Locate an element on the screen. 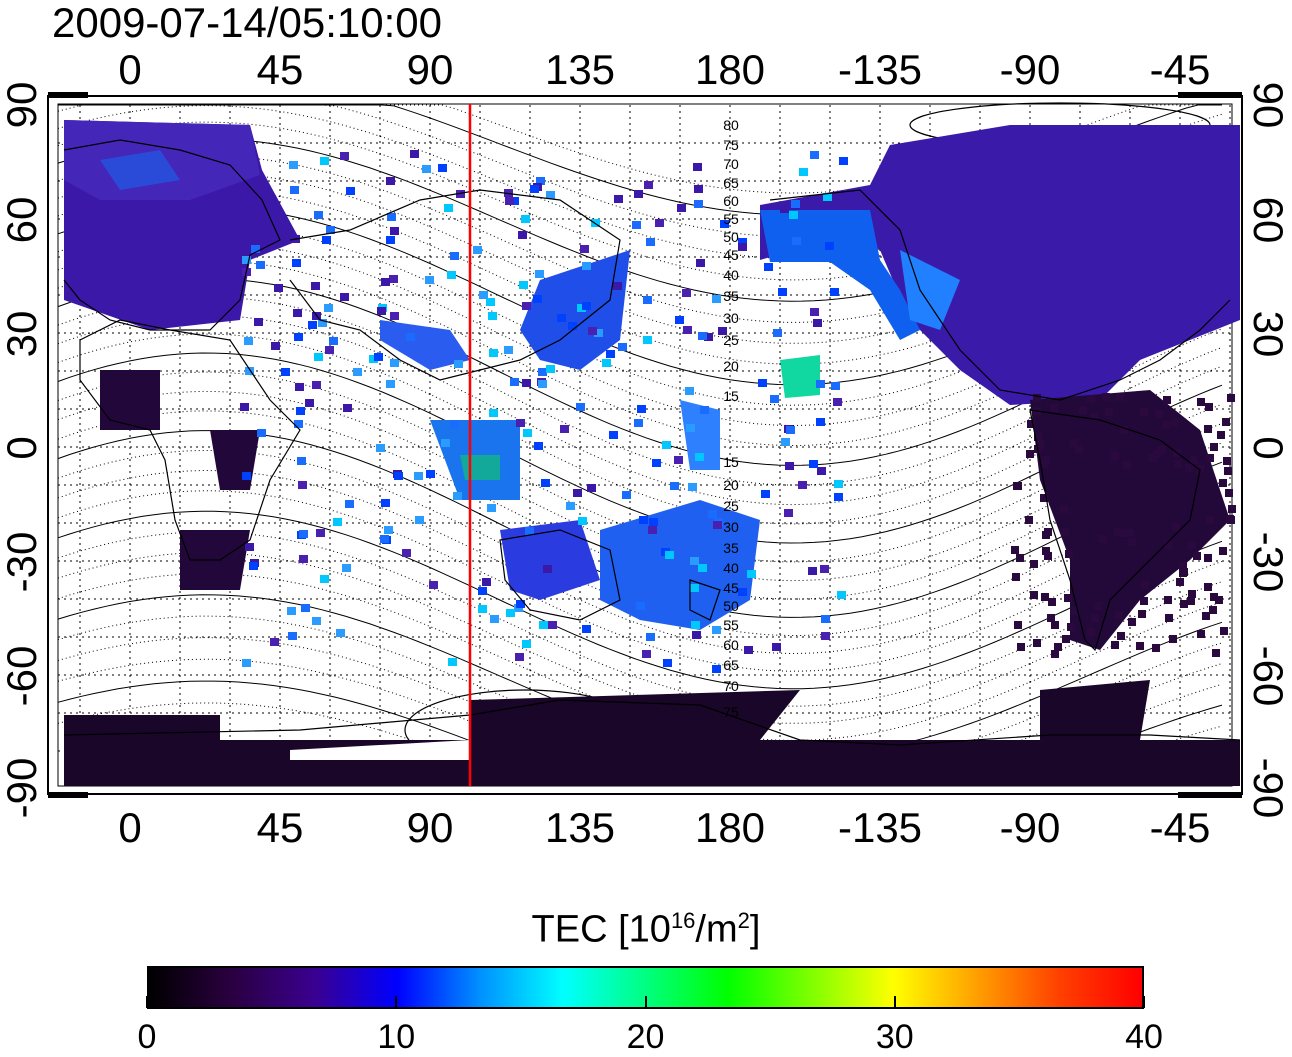 Image resolution: width=1292 pixels, height=1057 pixels. contour-label: 50 is located at coordinates (731, 237).